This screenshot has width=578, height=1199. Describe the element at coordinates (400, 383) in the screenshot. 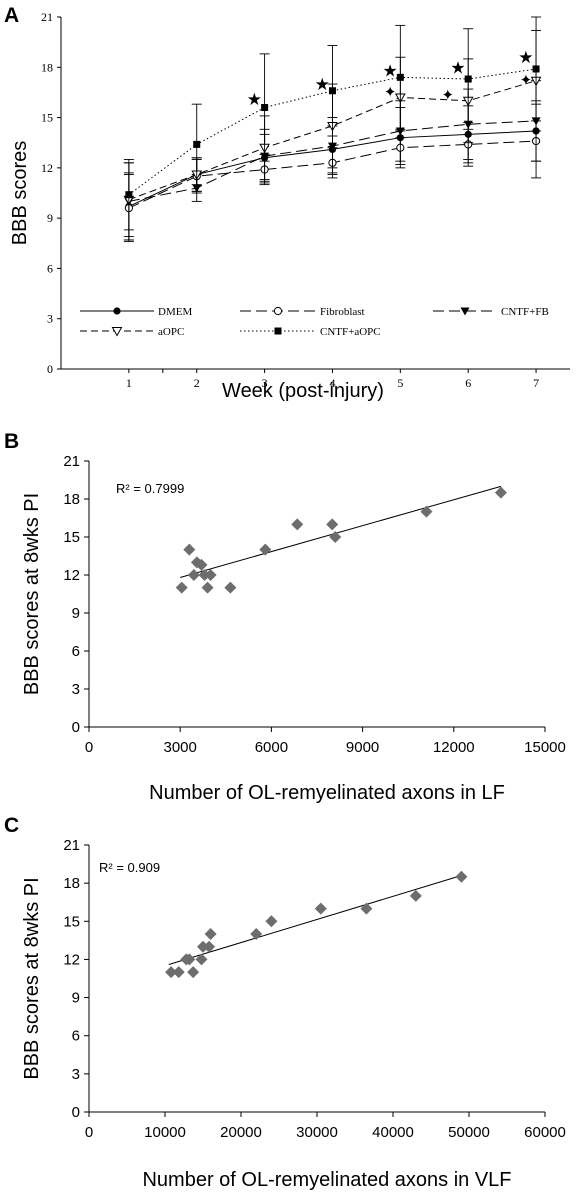

I see `a-x-tick-label: 5` at that location.